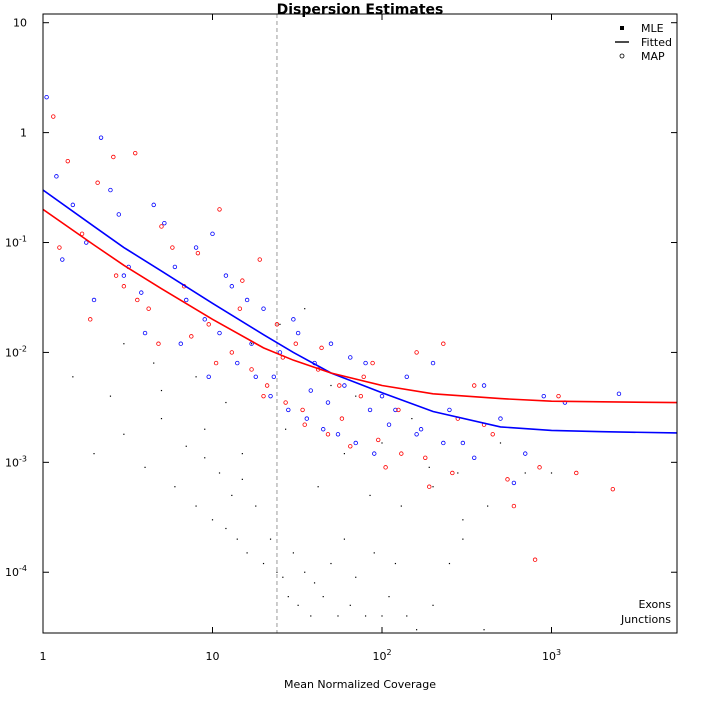 The height and width of the screenshot is (720, 720). What do you see at coordinates (622, 28) in the screenshot?
I see `legend-symbol-mle` at bounding box center [622, 28].